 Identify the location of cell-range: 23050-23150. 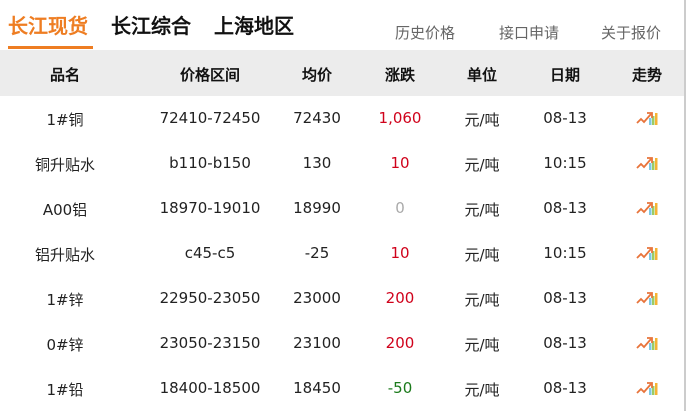
(210, 343).